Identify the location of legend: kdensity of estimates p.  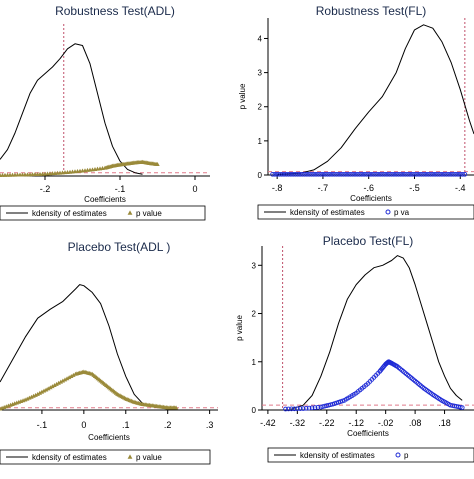
(370, 455).